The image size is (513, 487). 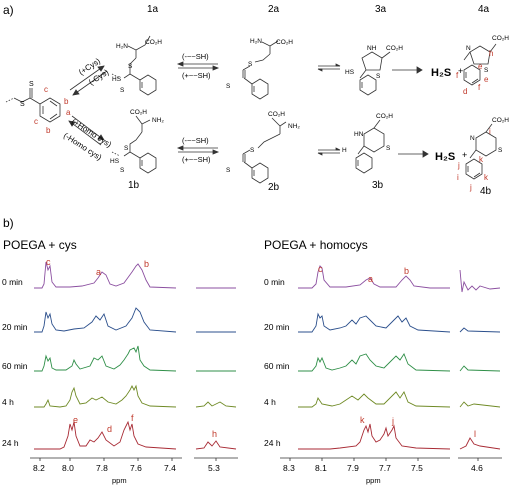 What do you see at coordinates (12, 282) in the screenshot?
I see `left-row-0min: 0 min` at bounding box center [12, 282].